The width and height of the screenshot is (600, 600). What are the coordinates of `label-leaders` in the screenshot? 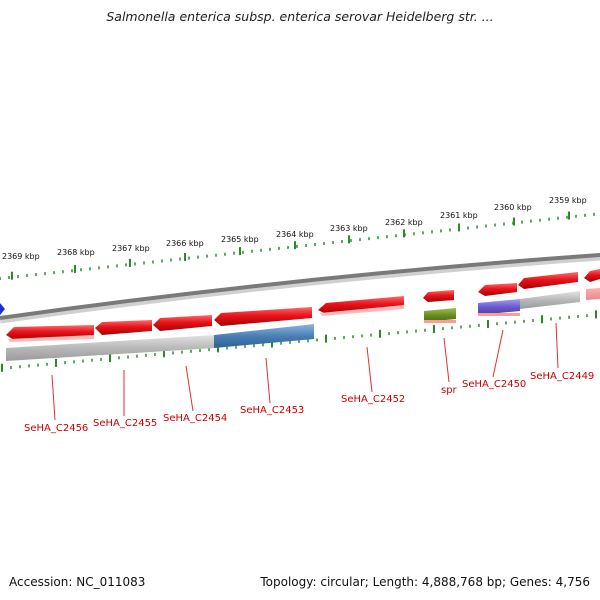 It's located at (305, 371).